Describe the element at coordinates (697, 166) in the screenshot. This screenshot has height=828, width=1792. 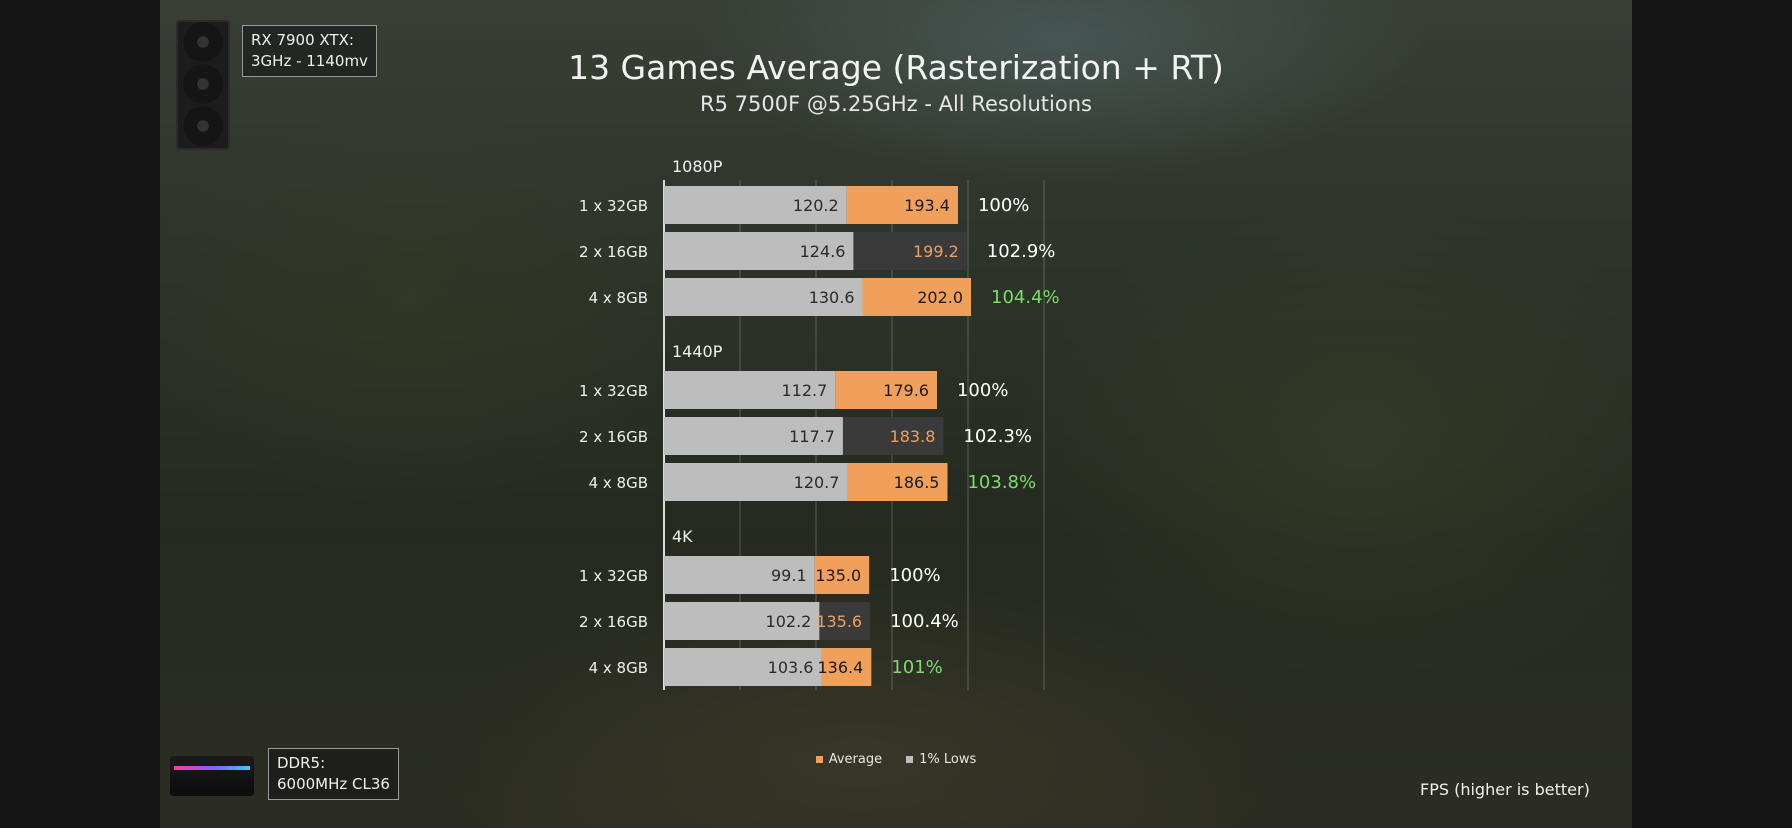
I see `group-label: 1080P` at that location.